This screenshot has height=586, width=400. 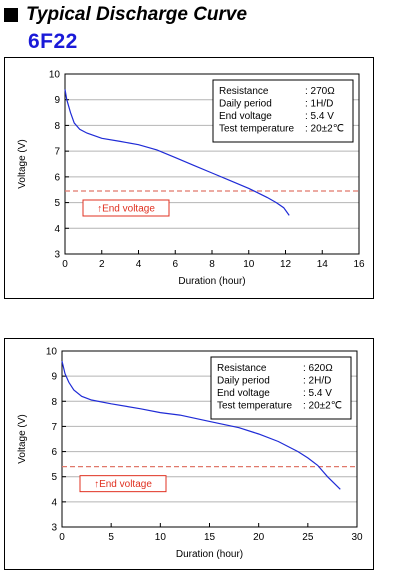 I want to click on chart-1-x-axis-label: Duration (hour), so click(x=211, y=281).